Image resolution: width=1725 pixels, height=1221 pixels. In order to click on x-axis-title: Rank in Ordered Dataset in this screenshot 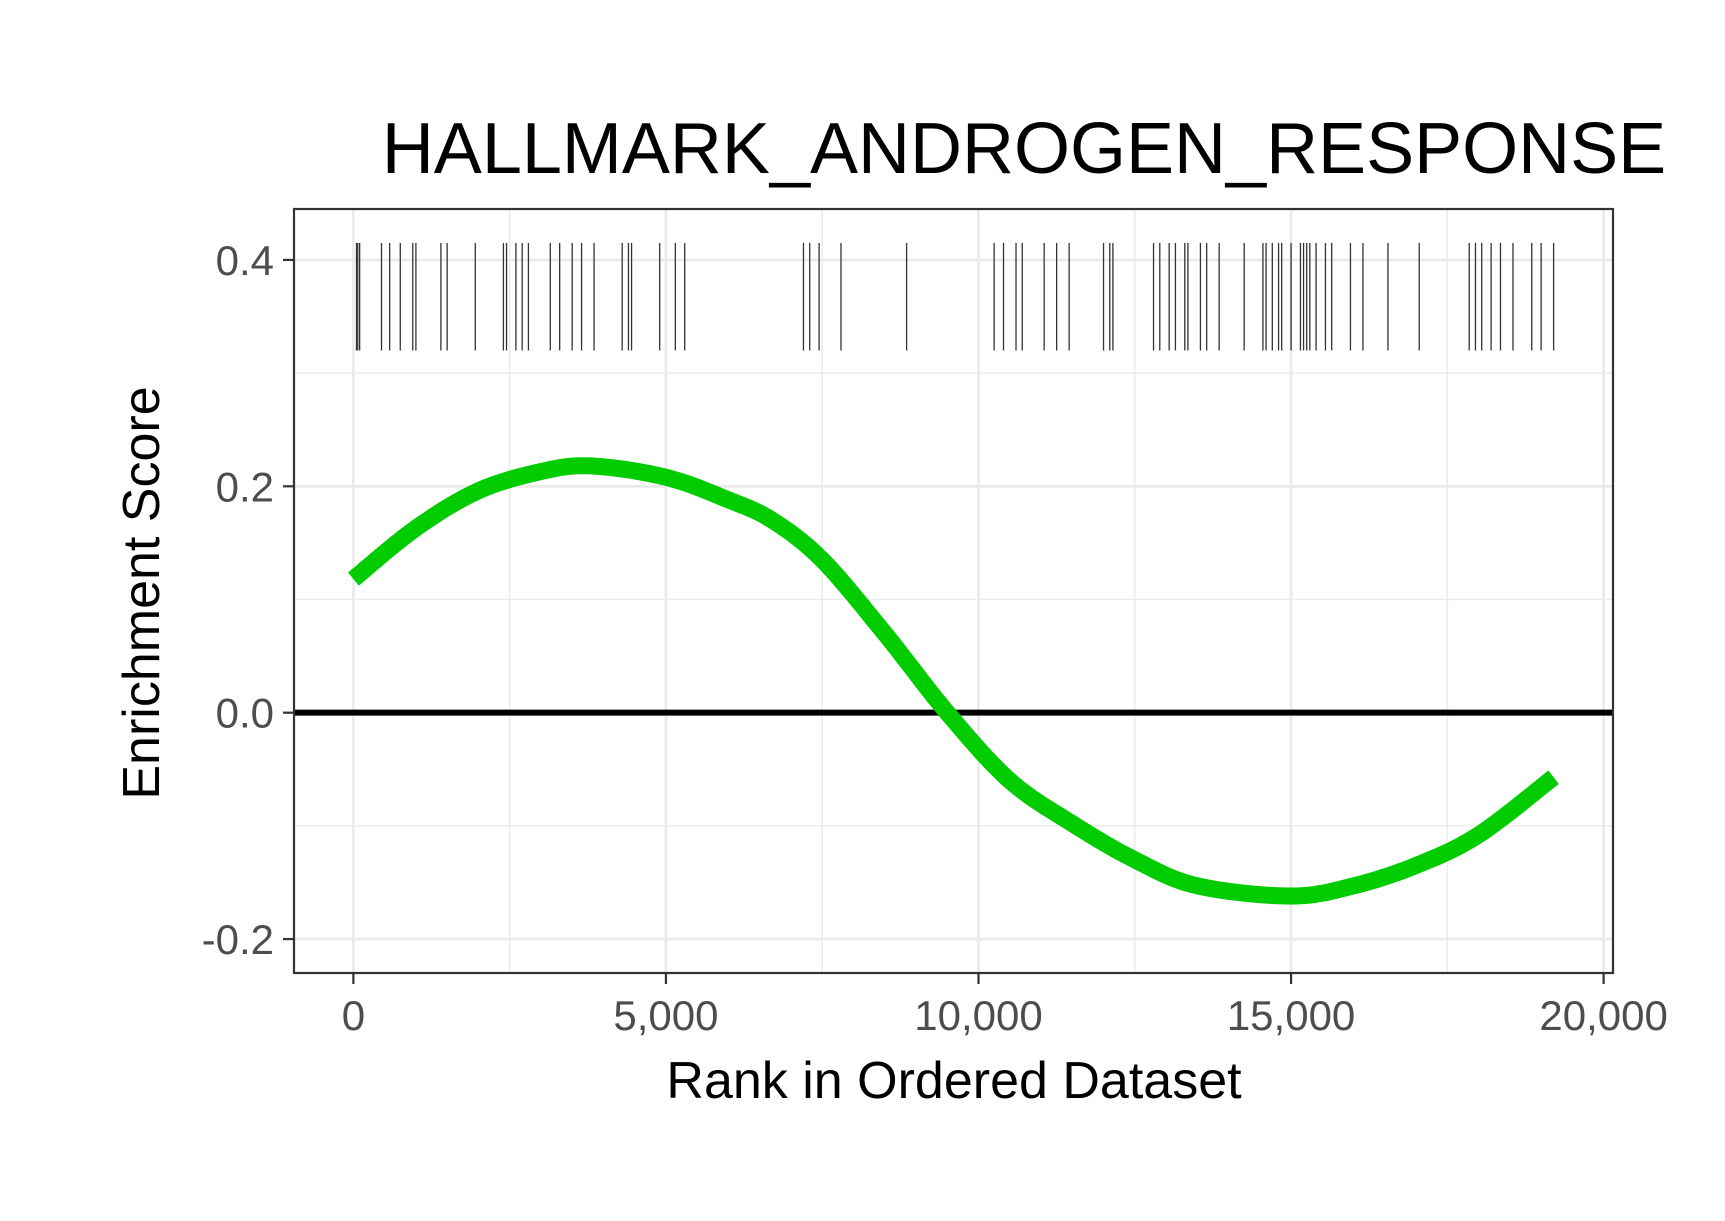, I will do `click(954, 1081)`.